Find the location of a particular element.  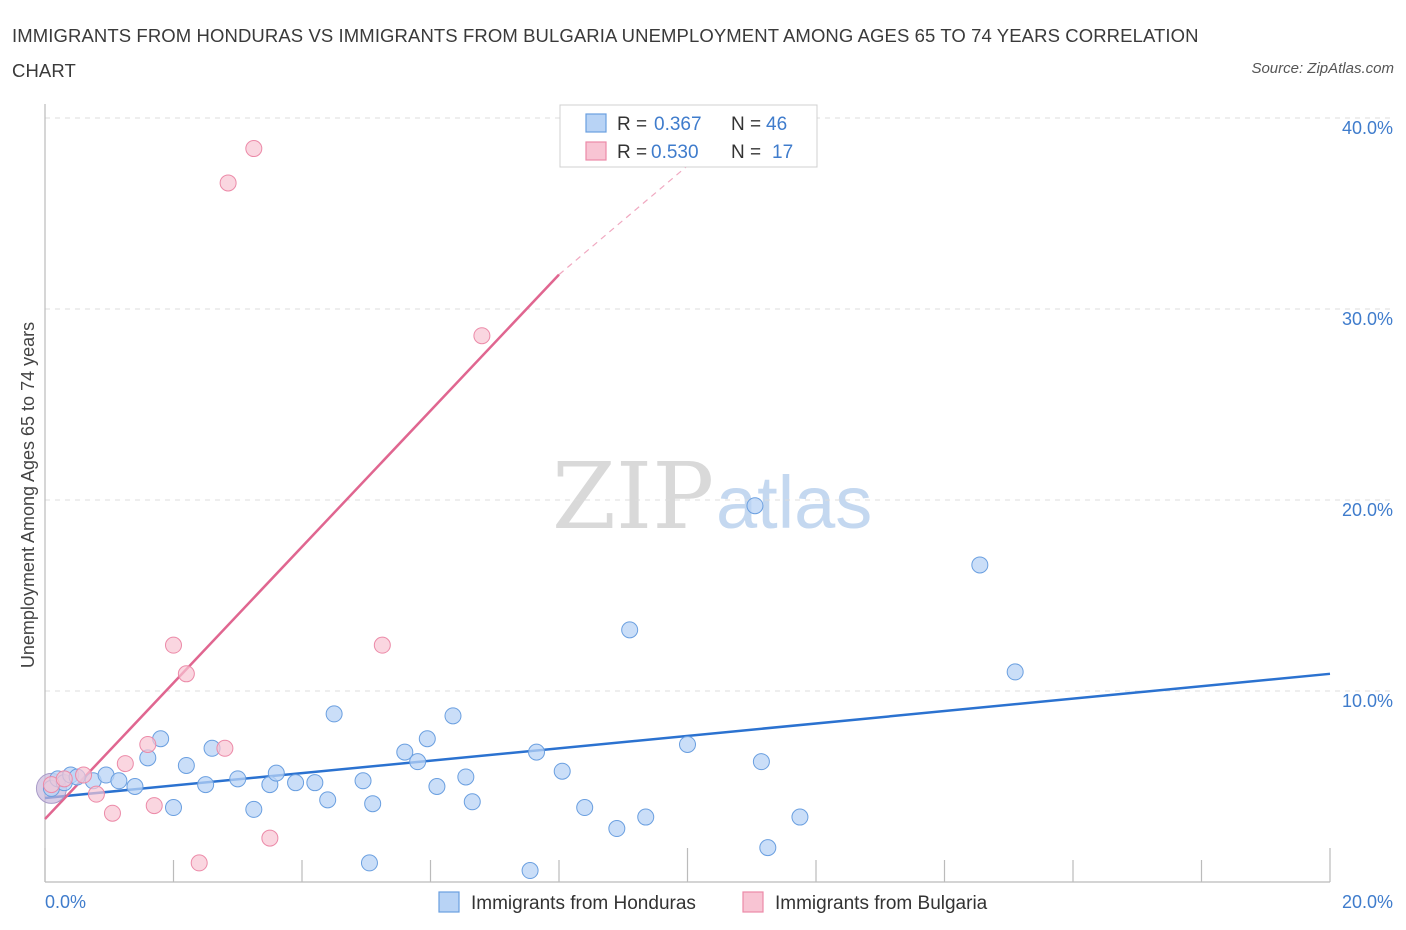

y-tick-label: 40.0% is located at coordinates (1367, 128).